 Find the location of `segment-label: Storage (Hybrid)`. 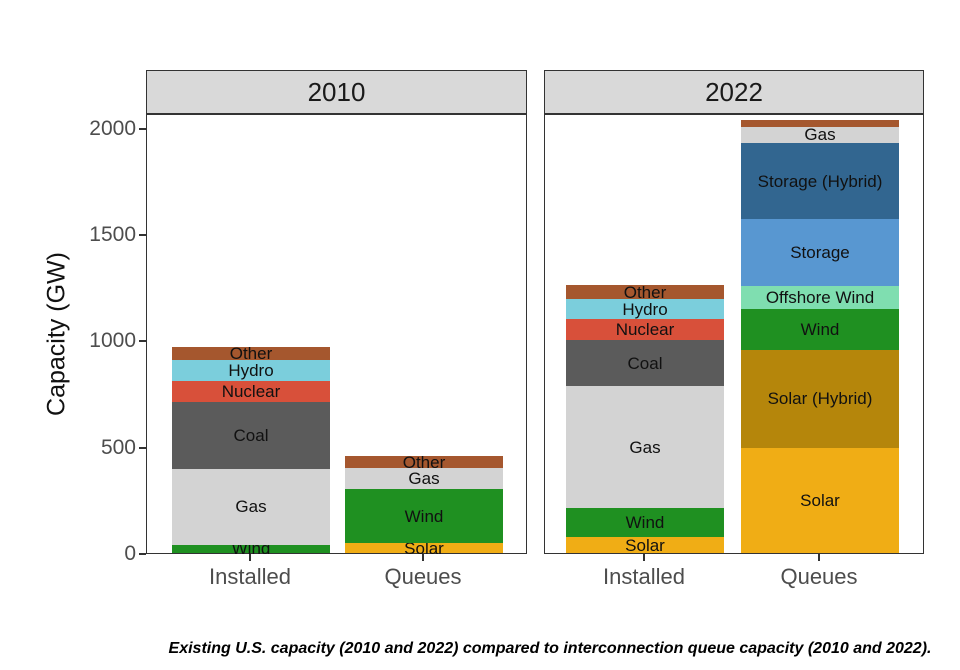

segment-label: Storage (Hybrid) is located at coordinates (820, 181).